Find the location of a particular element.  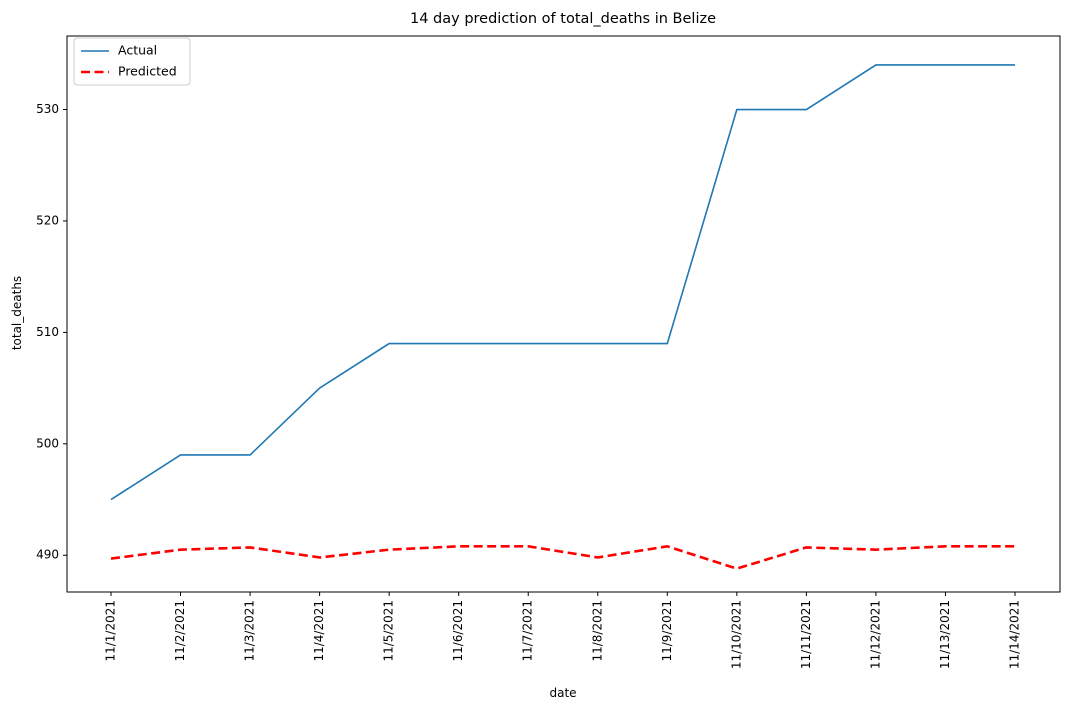

y-axis-label: total_deaths is located at coordinates (17, 313).